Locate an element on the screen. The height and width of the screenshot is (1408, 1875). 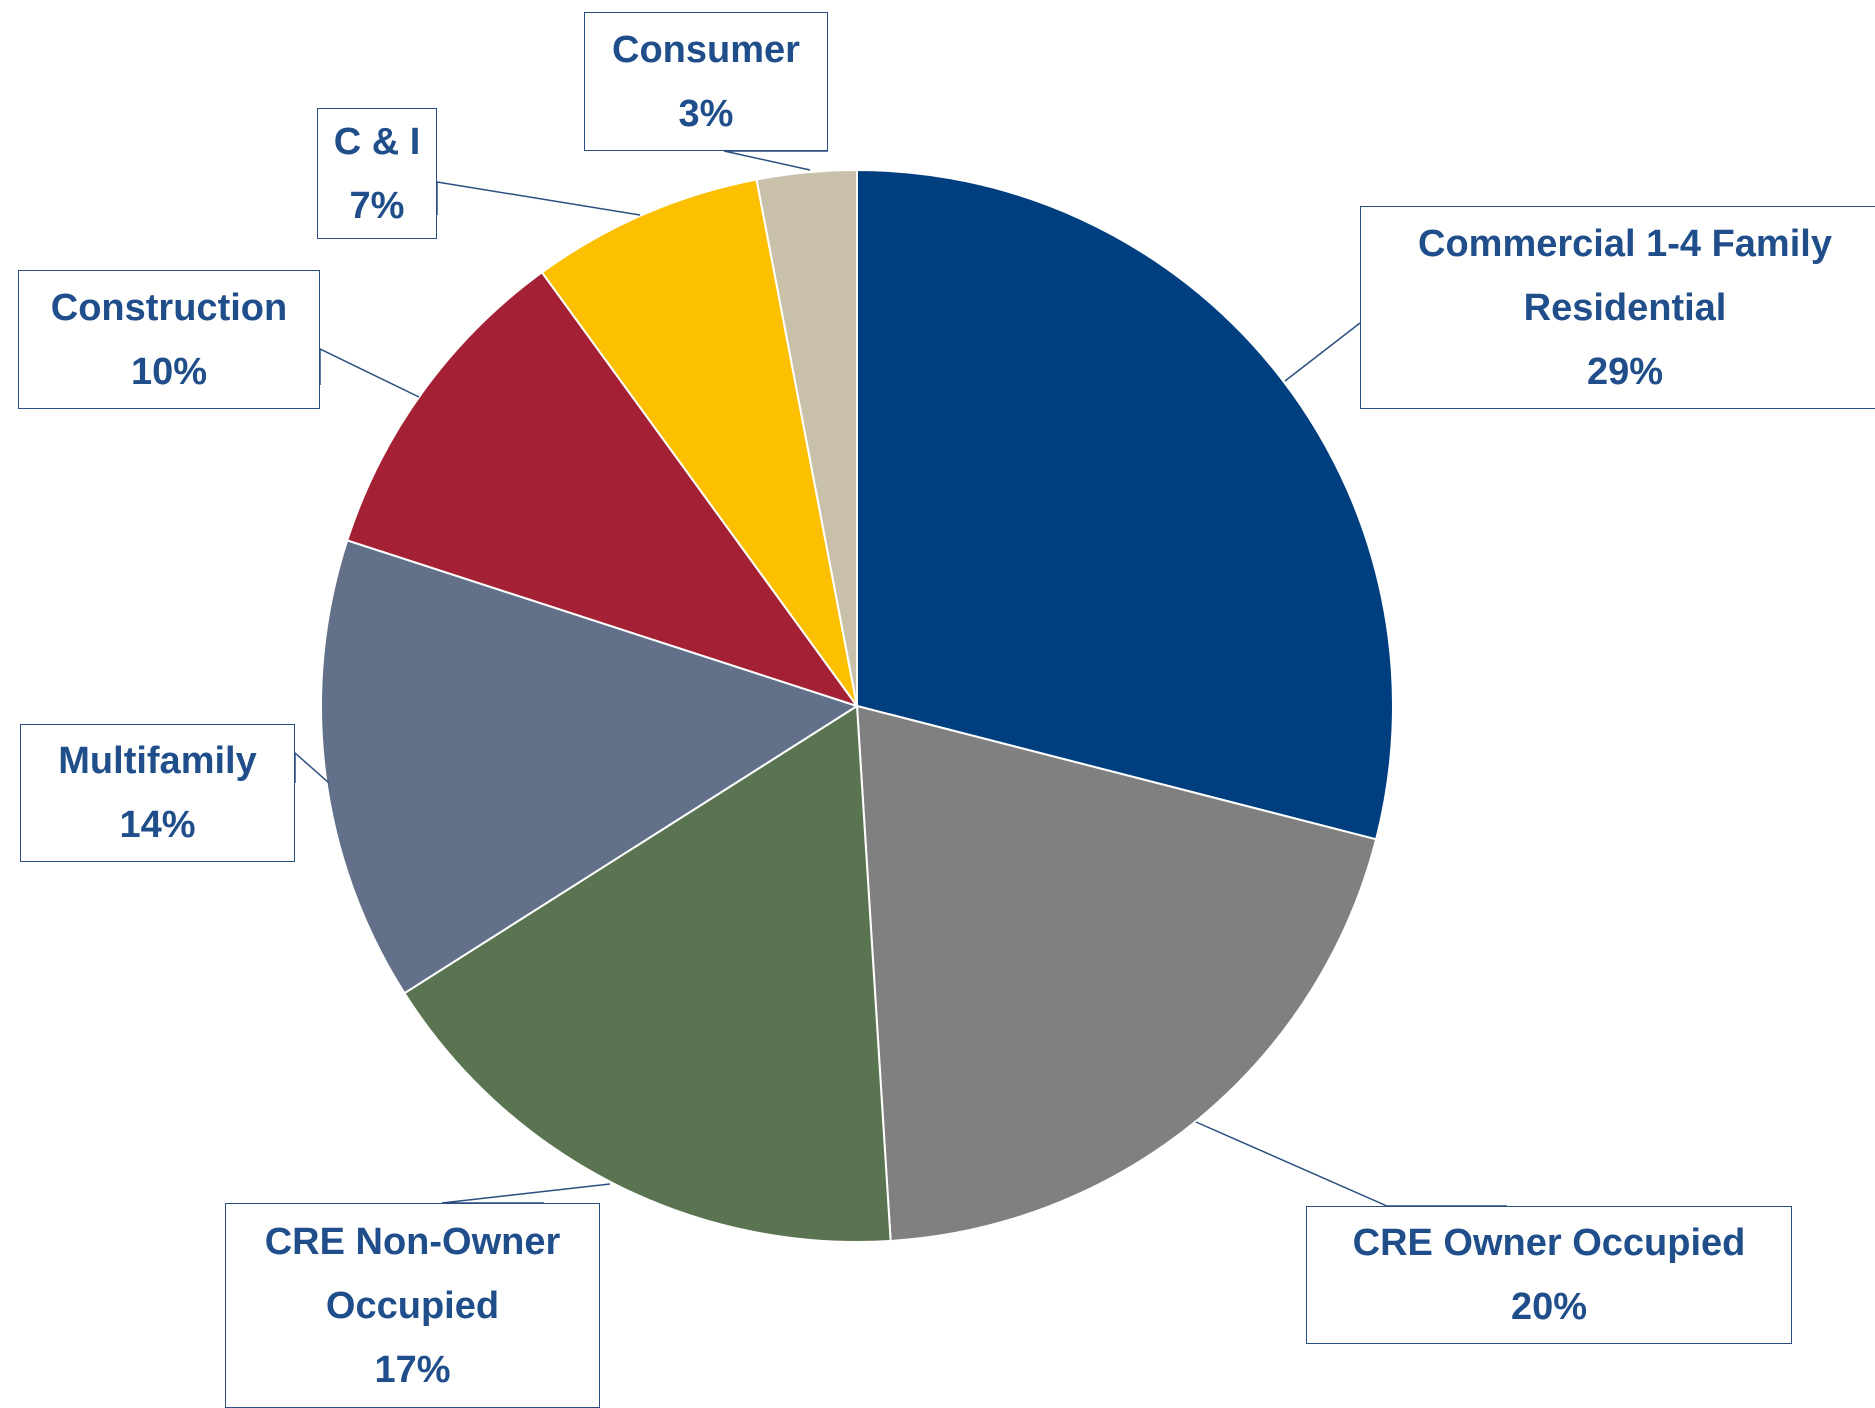
value-label: 3% is located at coordinates (706, 113).